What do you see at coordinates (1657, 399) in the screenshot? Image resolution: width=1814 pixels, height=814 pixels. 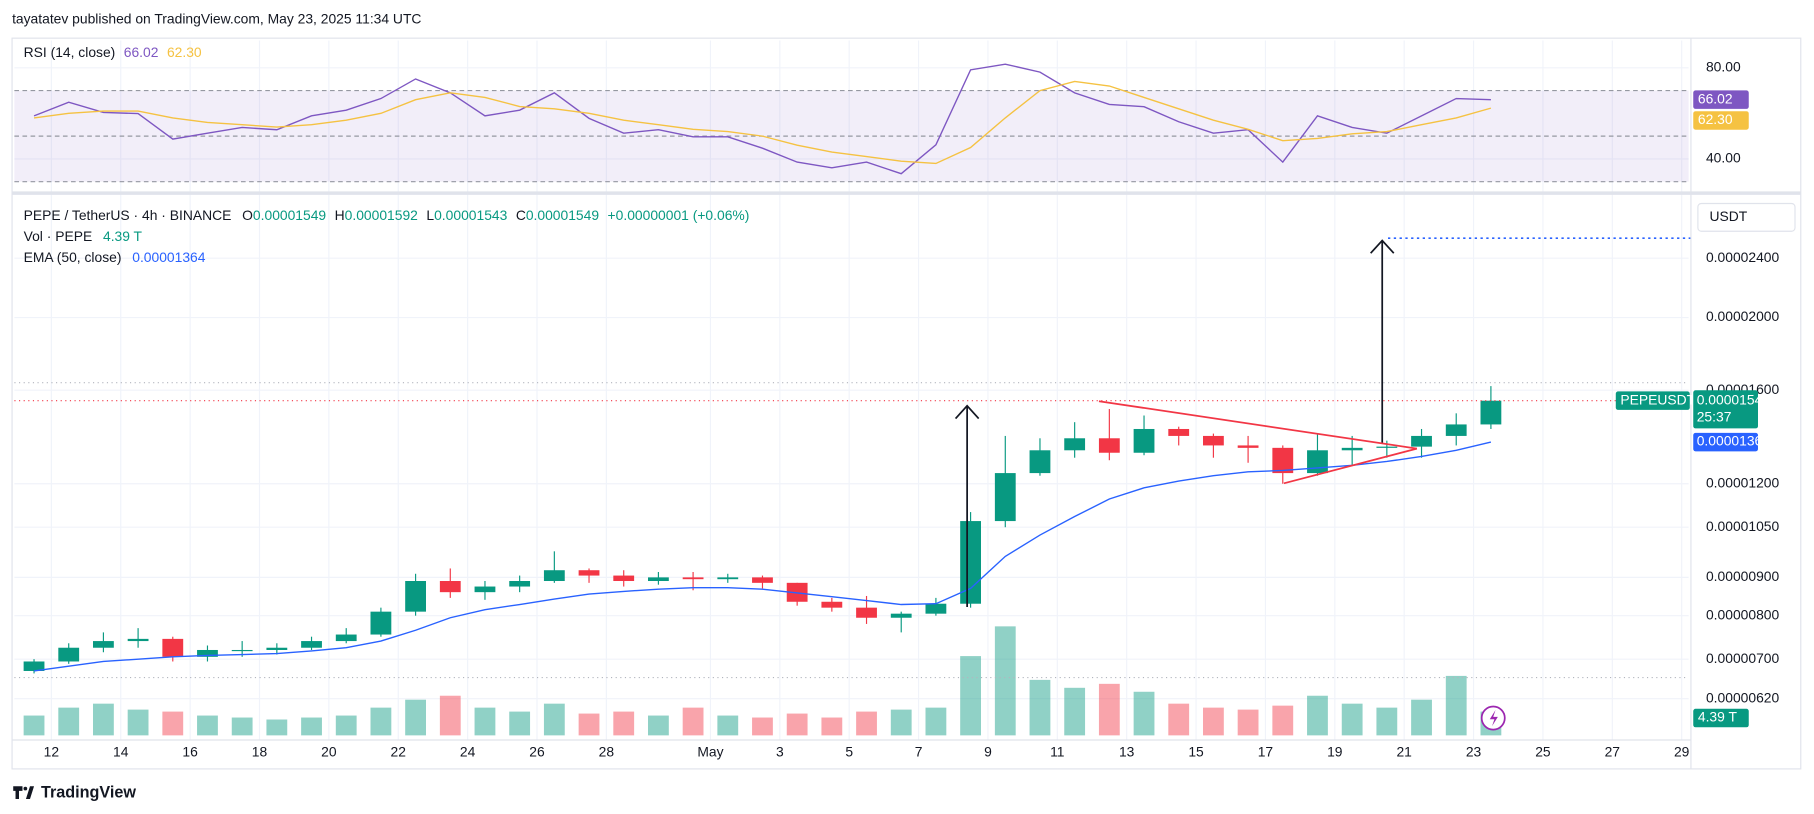 I see `symbol-tag-text: PEPEUSDT` at bounding box center [1657, 399].